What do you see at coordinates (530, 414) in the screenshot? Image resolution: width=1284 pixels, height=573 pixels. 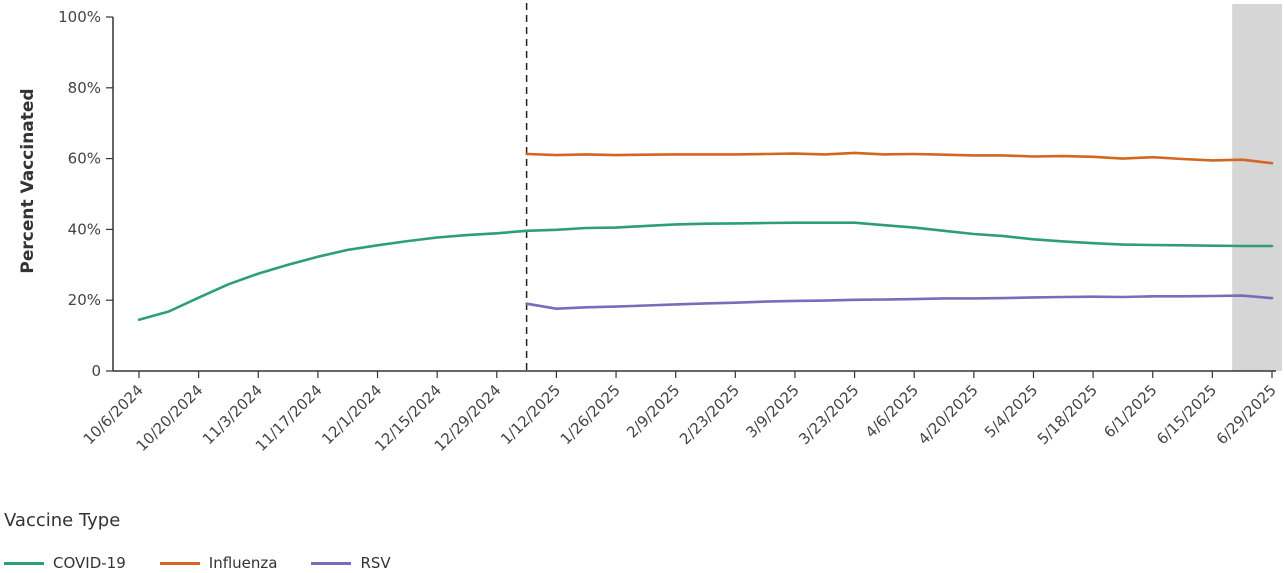 I see `x-tick-label: 1/12/2025` at bounding box center [530, 414].